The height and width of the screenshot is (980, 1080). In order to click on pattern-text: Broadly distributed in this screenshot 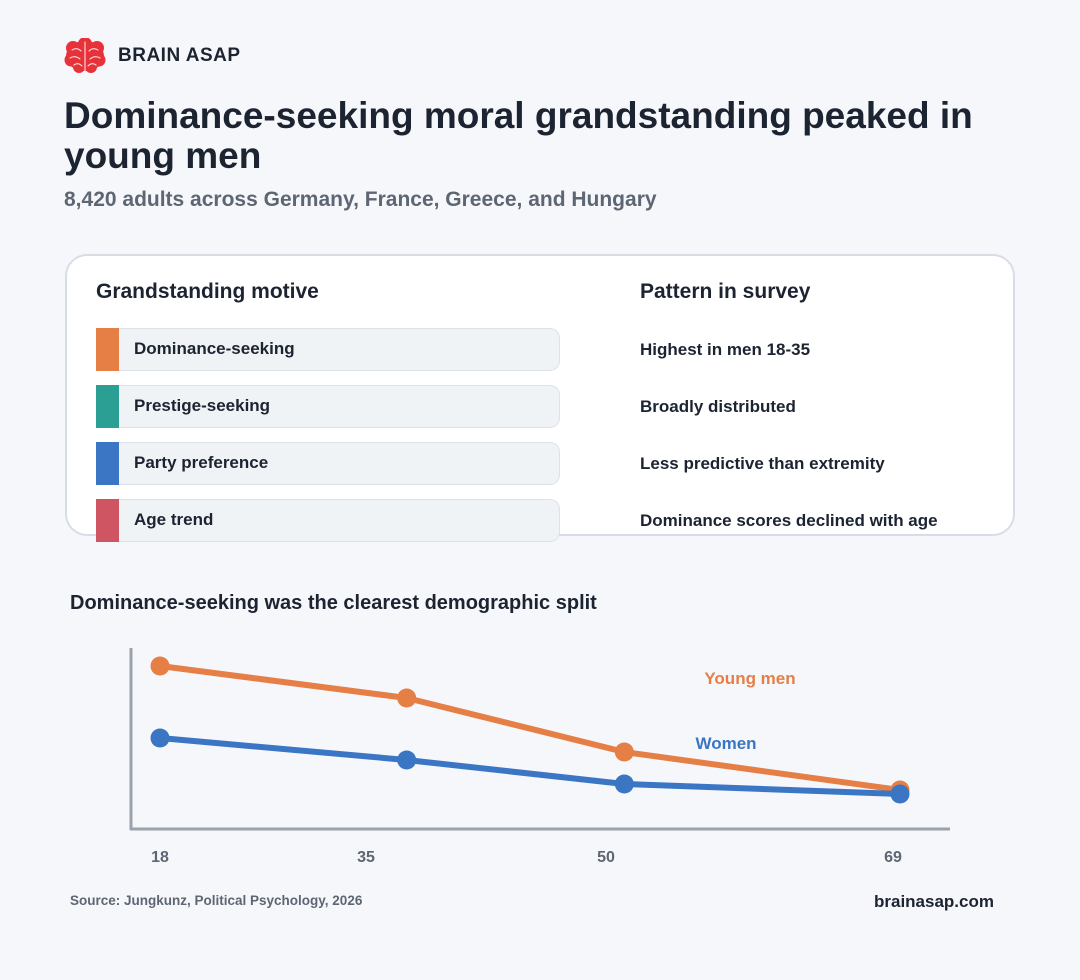, I will do `click(718, 406)`.